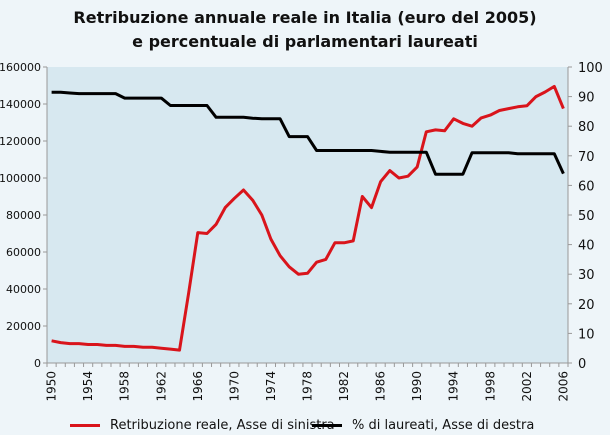 The image size is (610, 435). I want to click on legend-swatch-red, so click(85, 425).